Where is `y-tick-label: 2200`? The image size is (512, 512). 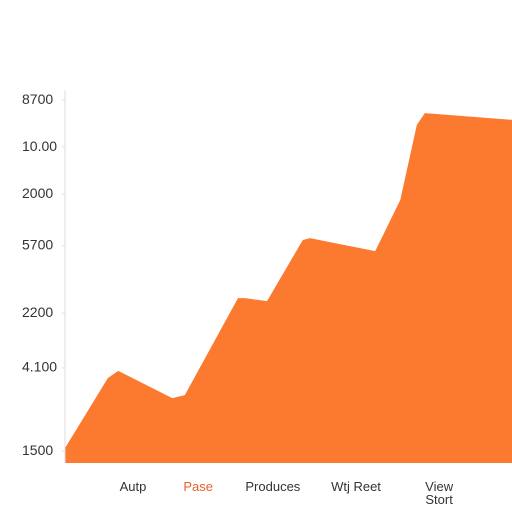
y-tick-label: 2200 is located at coordinates (37, 312).